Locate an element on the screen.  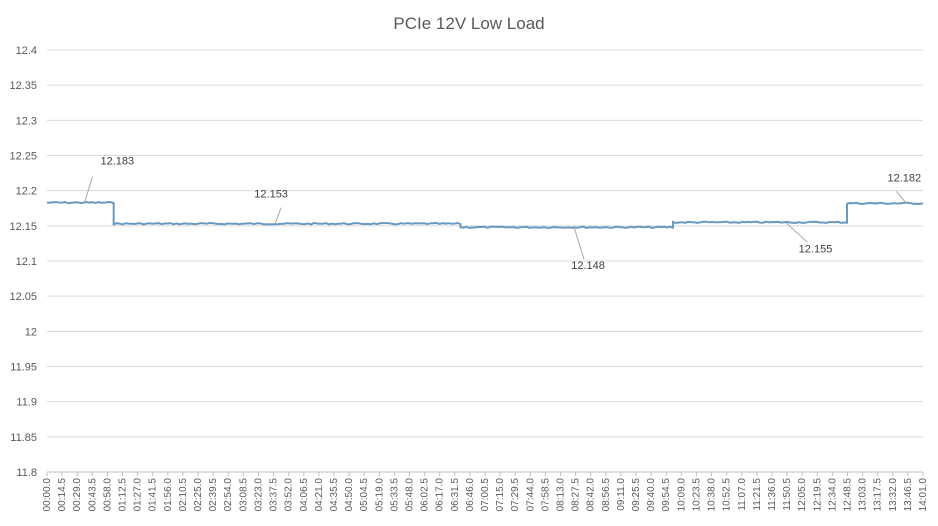
y-tick-label: 12.05 is located at coordinates (23, 297).